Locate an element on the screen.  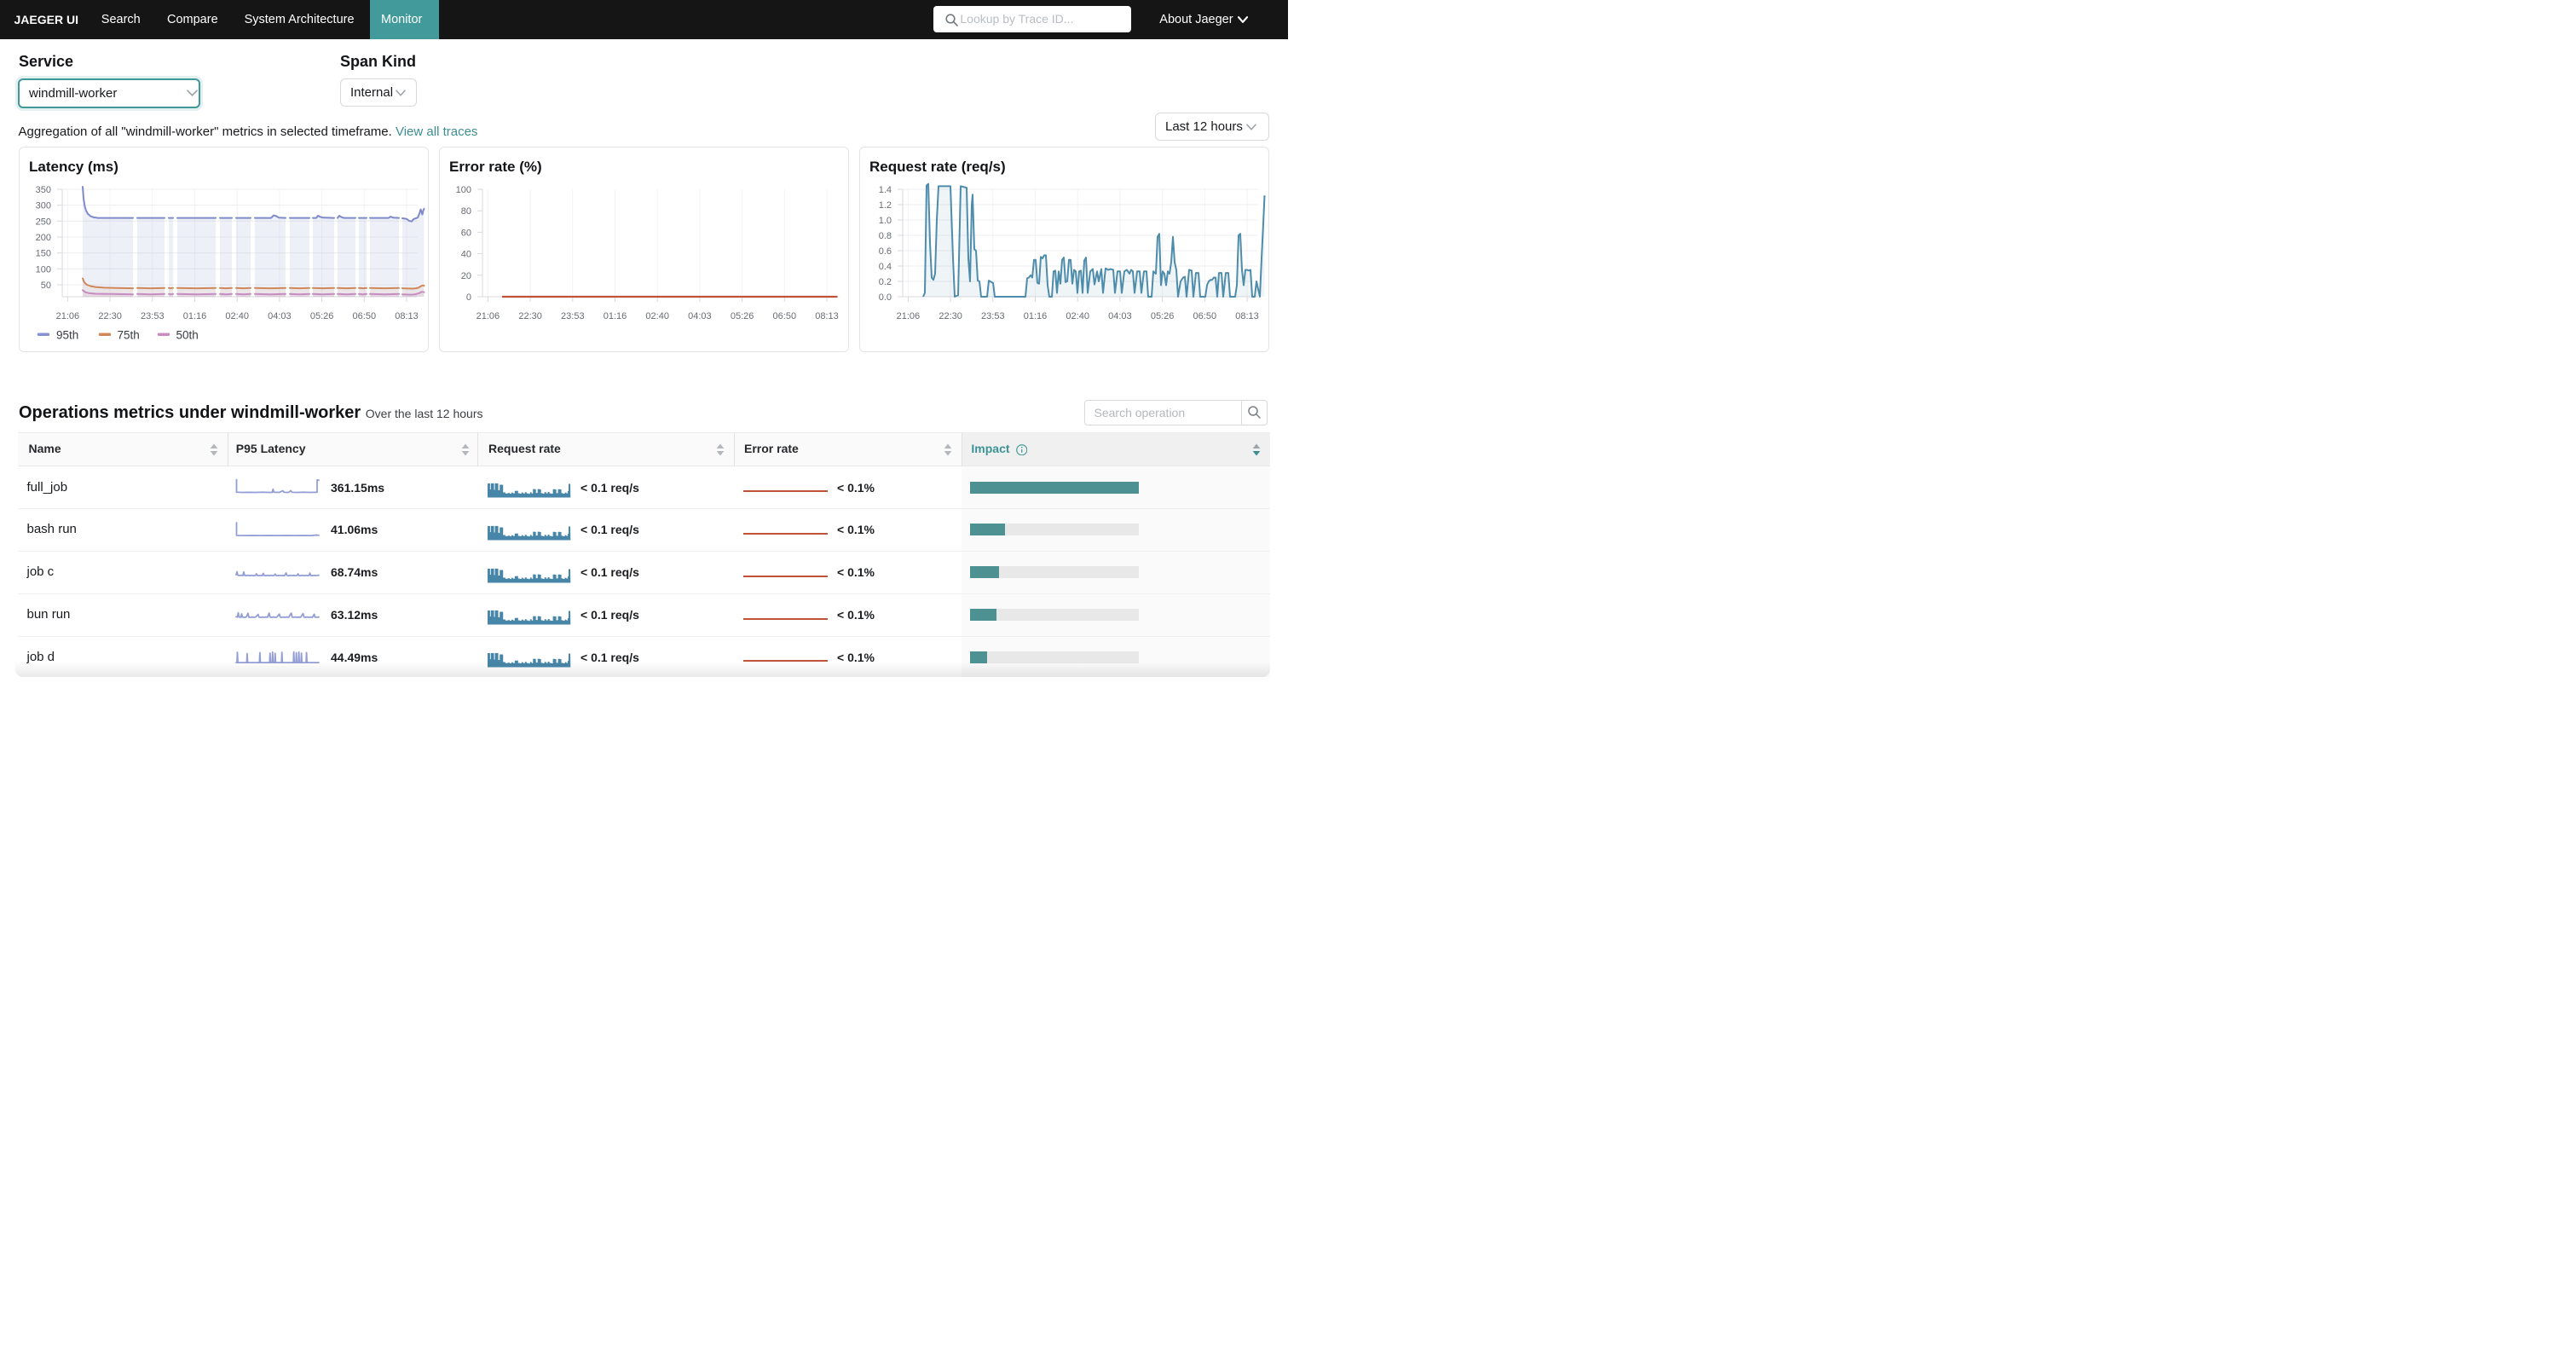
svg-text: 300 is located at coordinates (43, 206).